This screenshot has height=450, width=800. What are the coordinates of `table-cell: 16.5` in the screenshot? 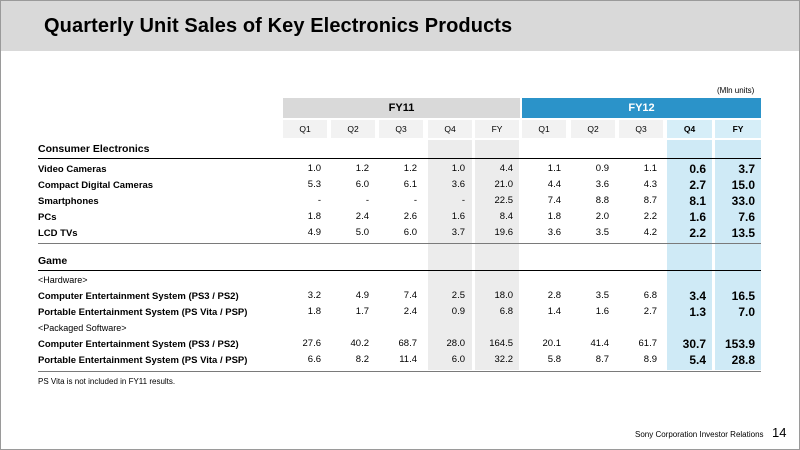 It's located at (743, 296).